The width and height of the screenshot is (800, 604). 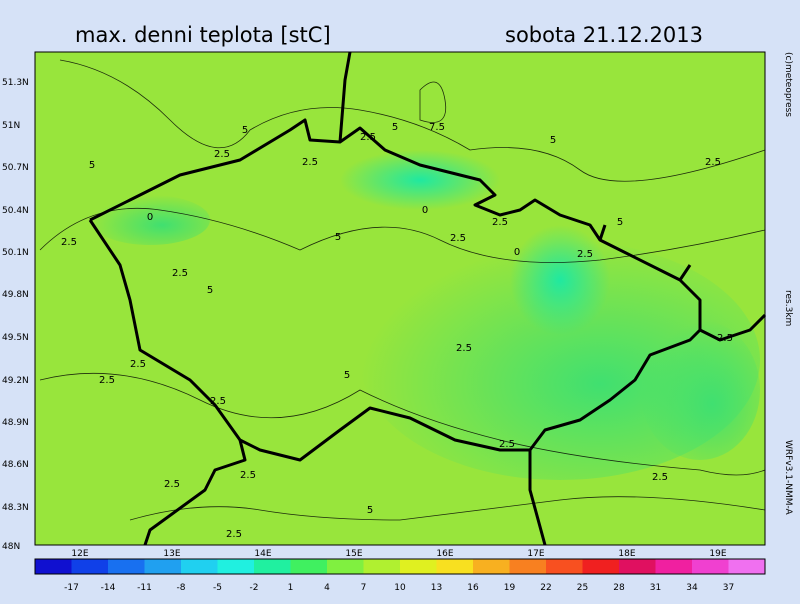 What do you see at coordinates (353, 554) in the screenshot?
I see `lon-label: 15E` at bounding box center [353, 554].